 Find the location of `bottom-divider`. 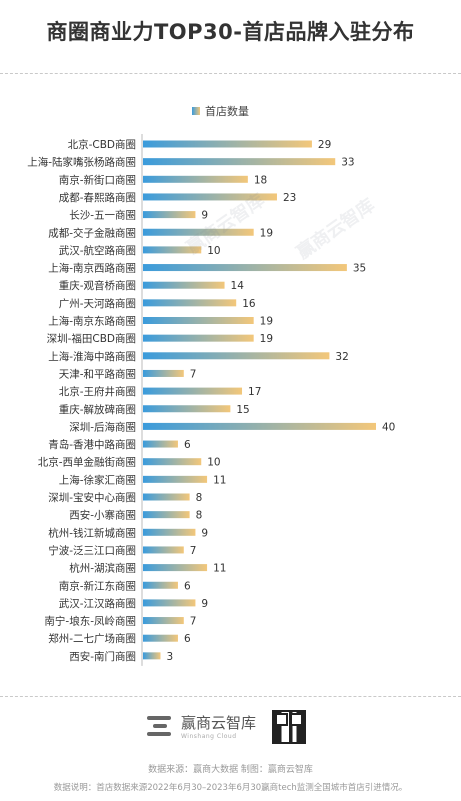

bottom-divider is located at coordinates (230, 696).